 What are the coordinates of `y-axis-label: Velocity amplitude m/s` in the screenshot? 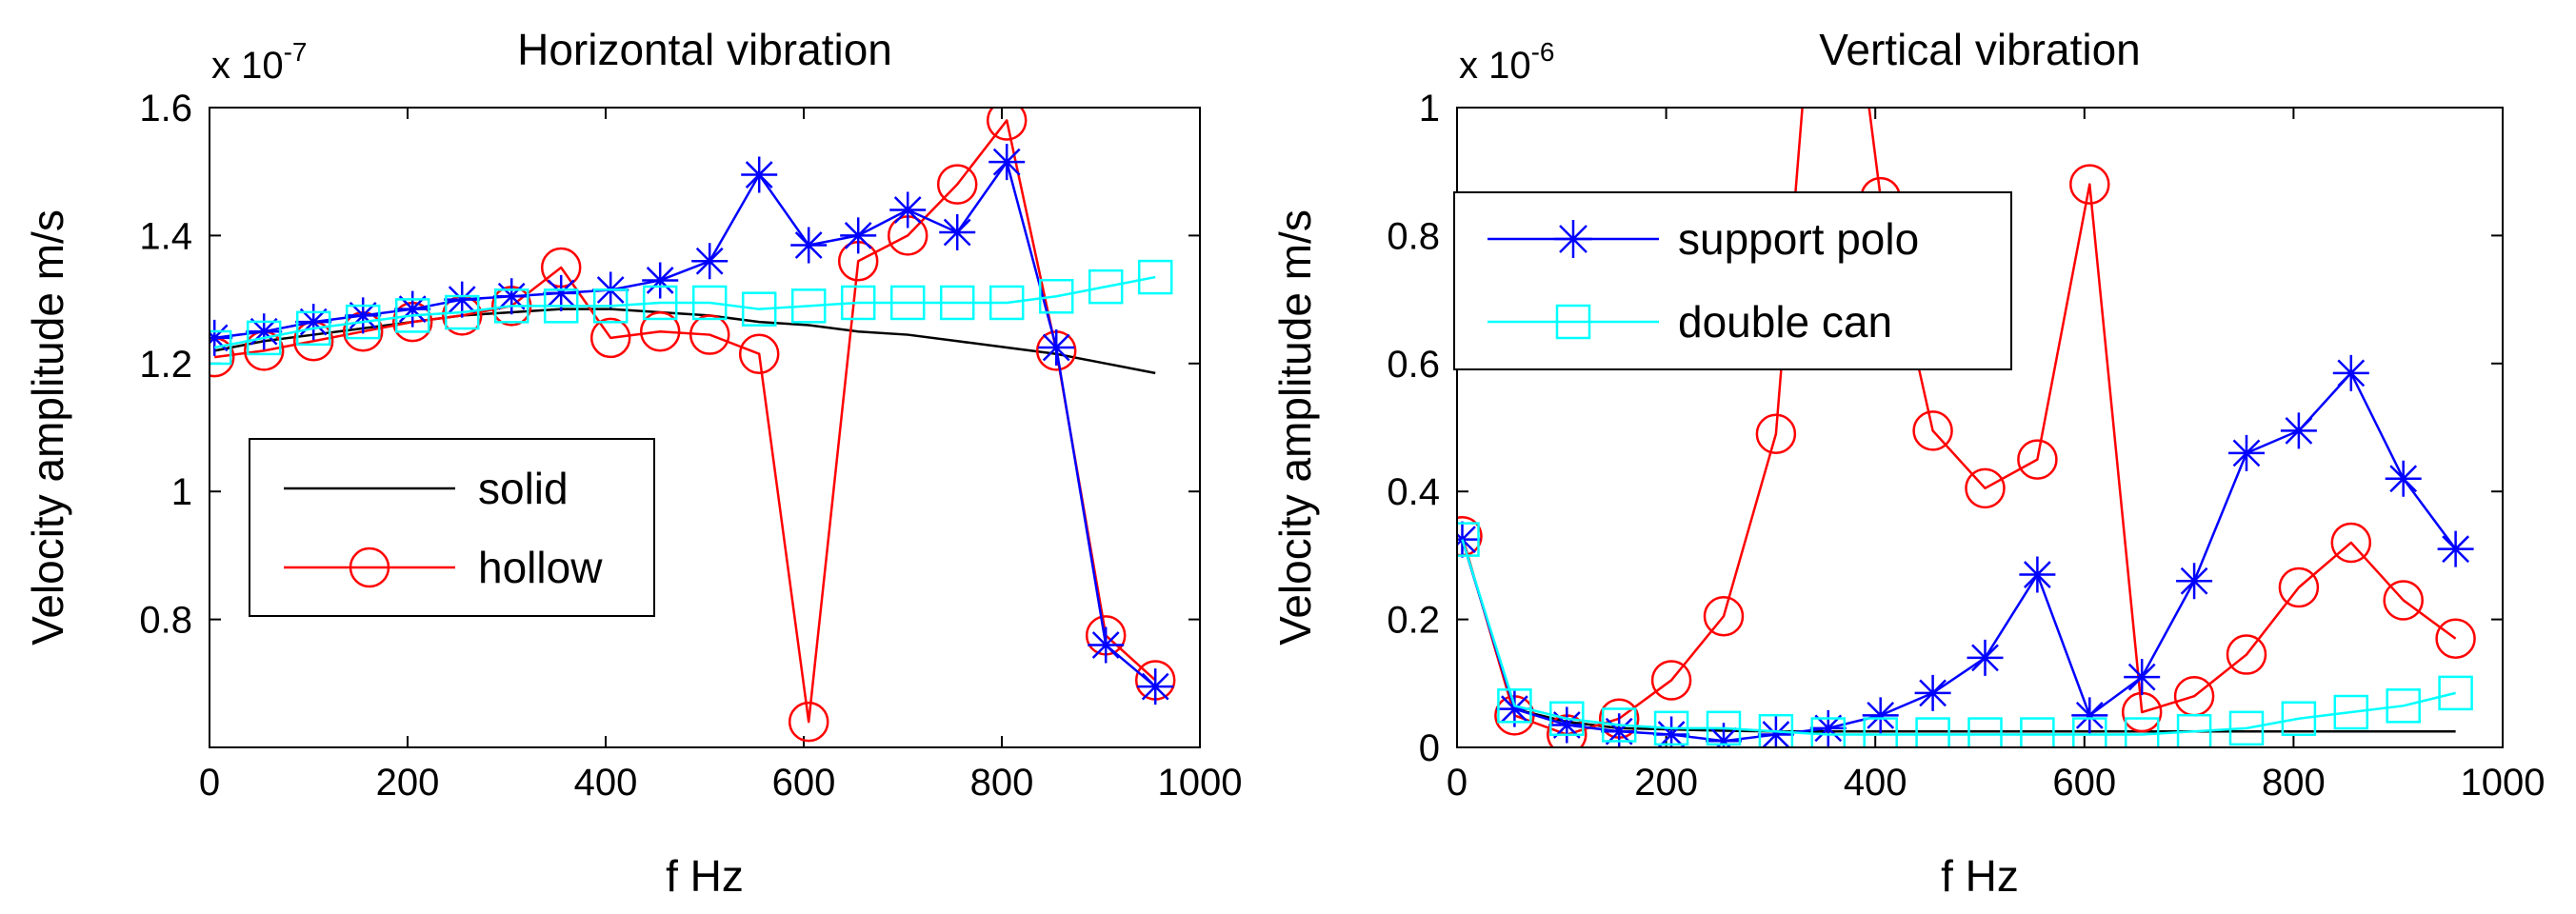 It's located at (1295, 427).